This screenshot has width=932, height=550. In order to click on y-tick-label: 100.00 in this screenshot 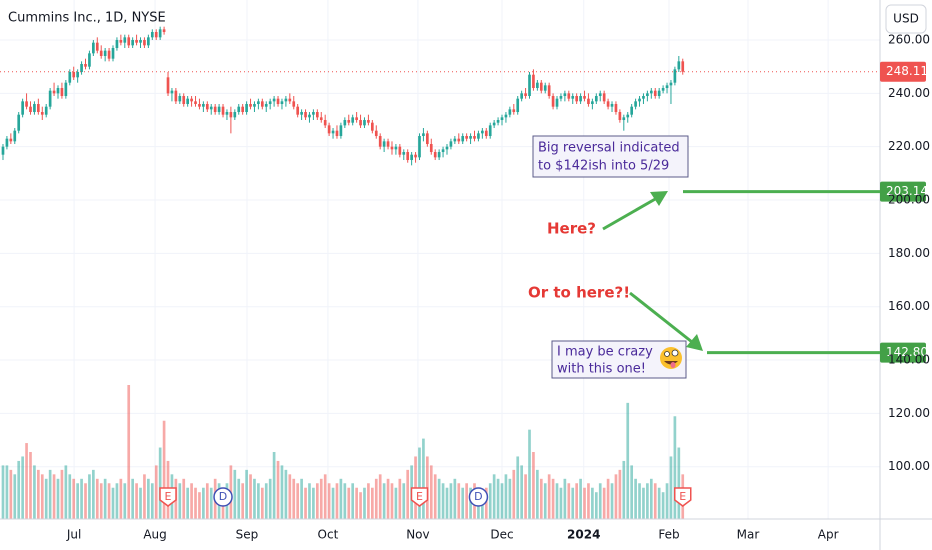, I will do `click(909, 466)`.